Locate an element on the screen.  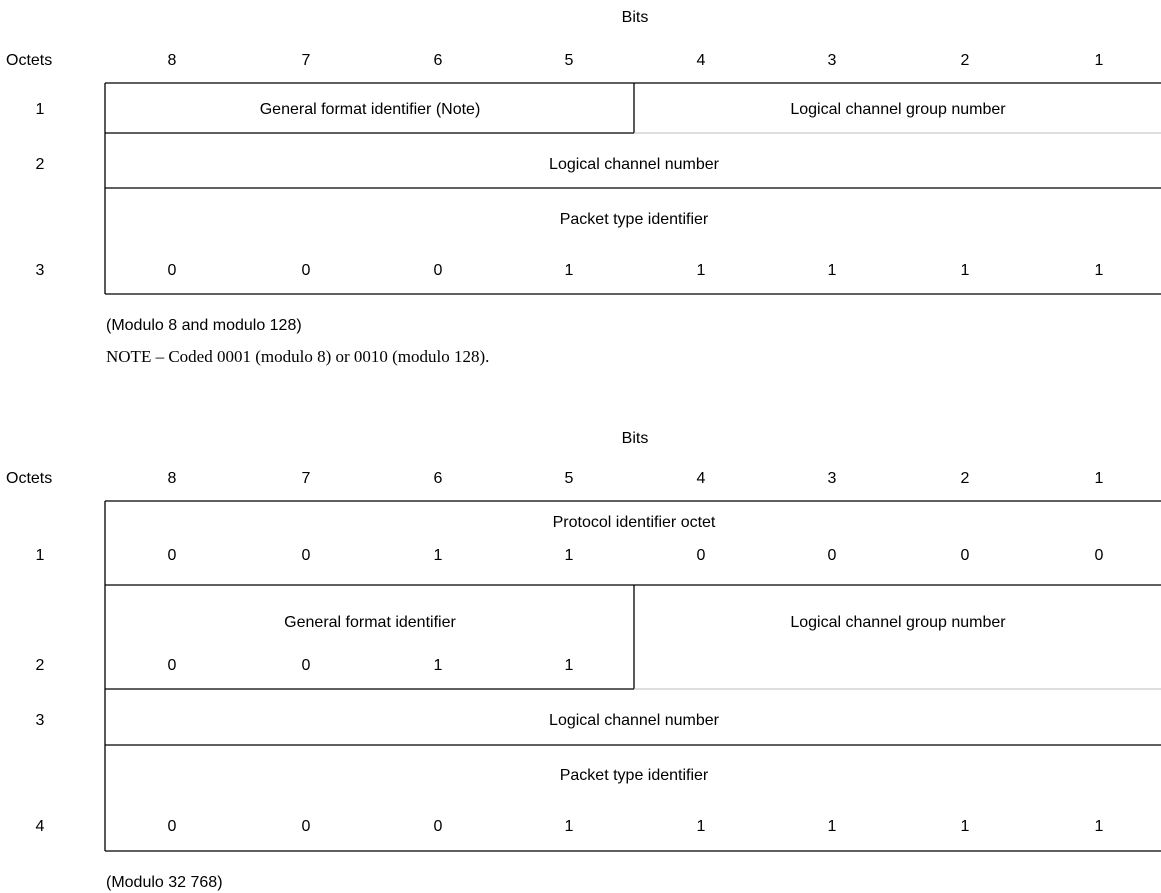
general-format-identifier-bit-values: 0 0 1 1 is located at coordinates (371, 665).